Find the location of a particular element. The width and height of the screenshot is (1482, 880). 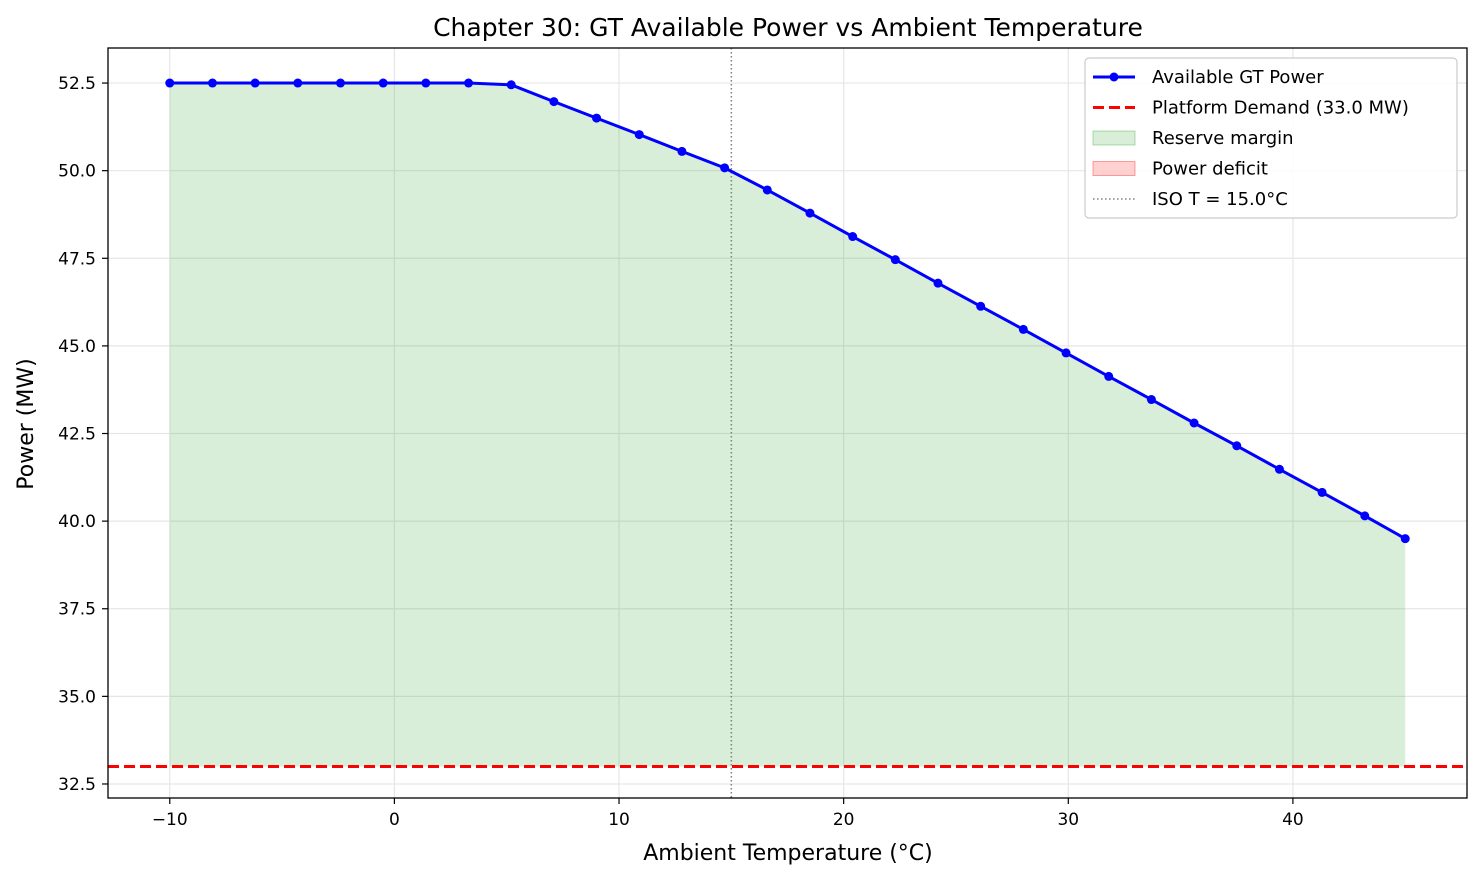

legend-item: Power deficit is located at coordinates (1180, 169).